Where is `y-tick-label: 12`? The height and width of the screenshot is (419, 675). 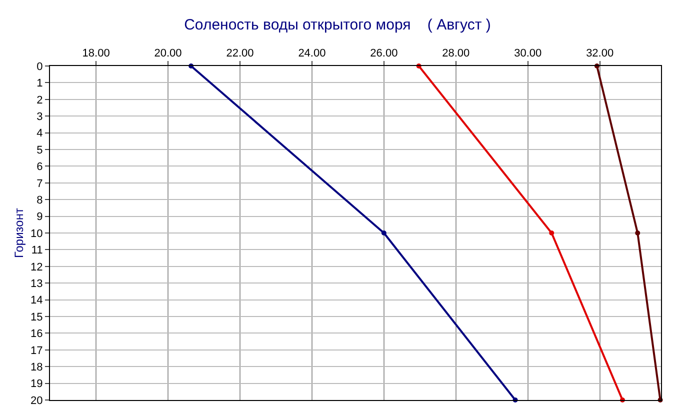 y-tick-label: 12 is located at coordinates (36, 267).